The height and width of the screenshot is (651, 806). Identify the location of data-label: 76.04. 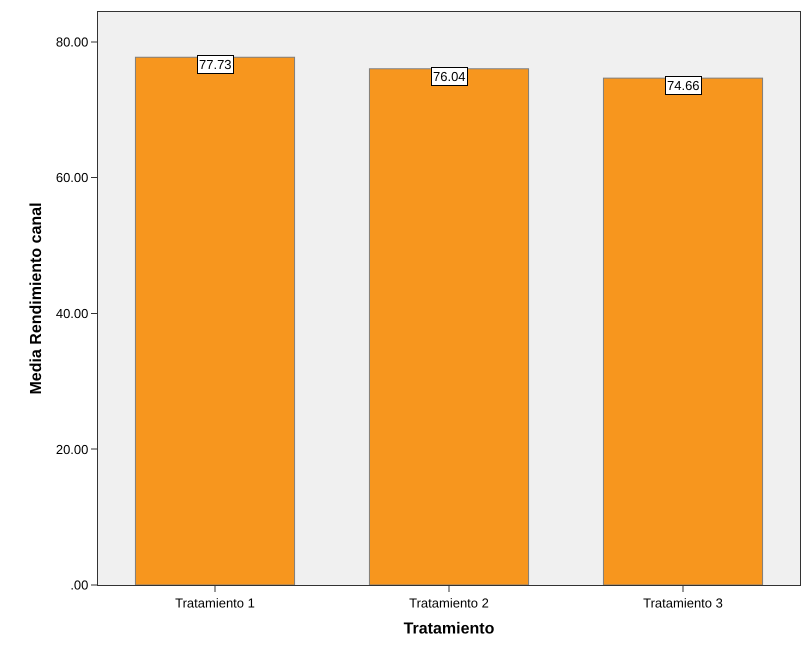
(449, 76).